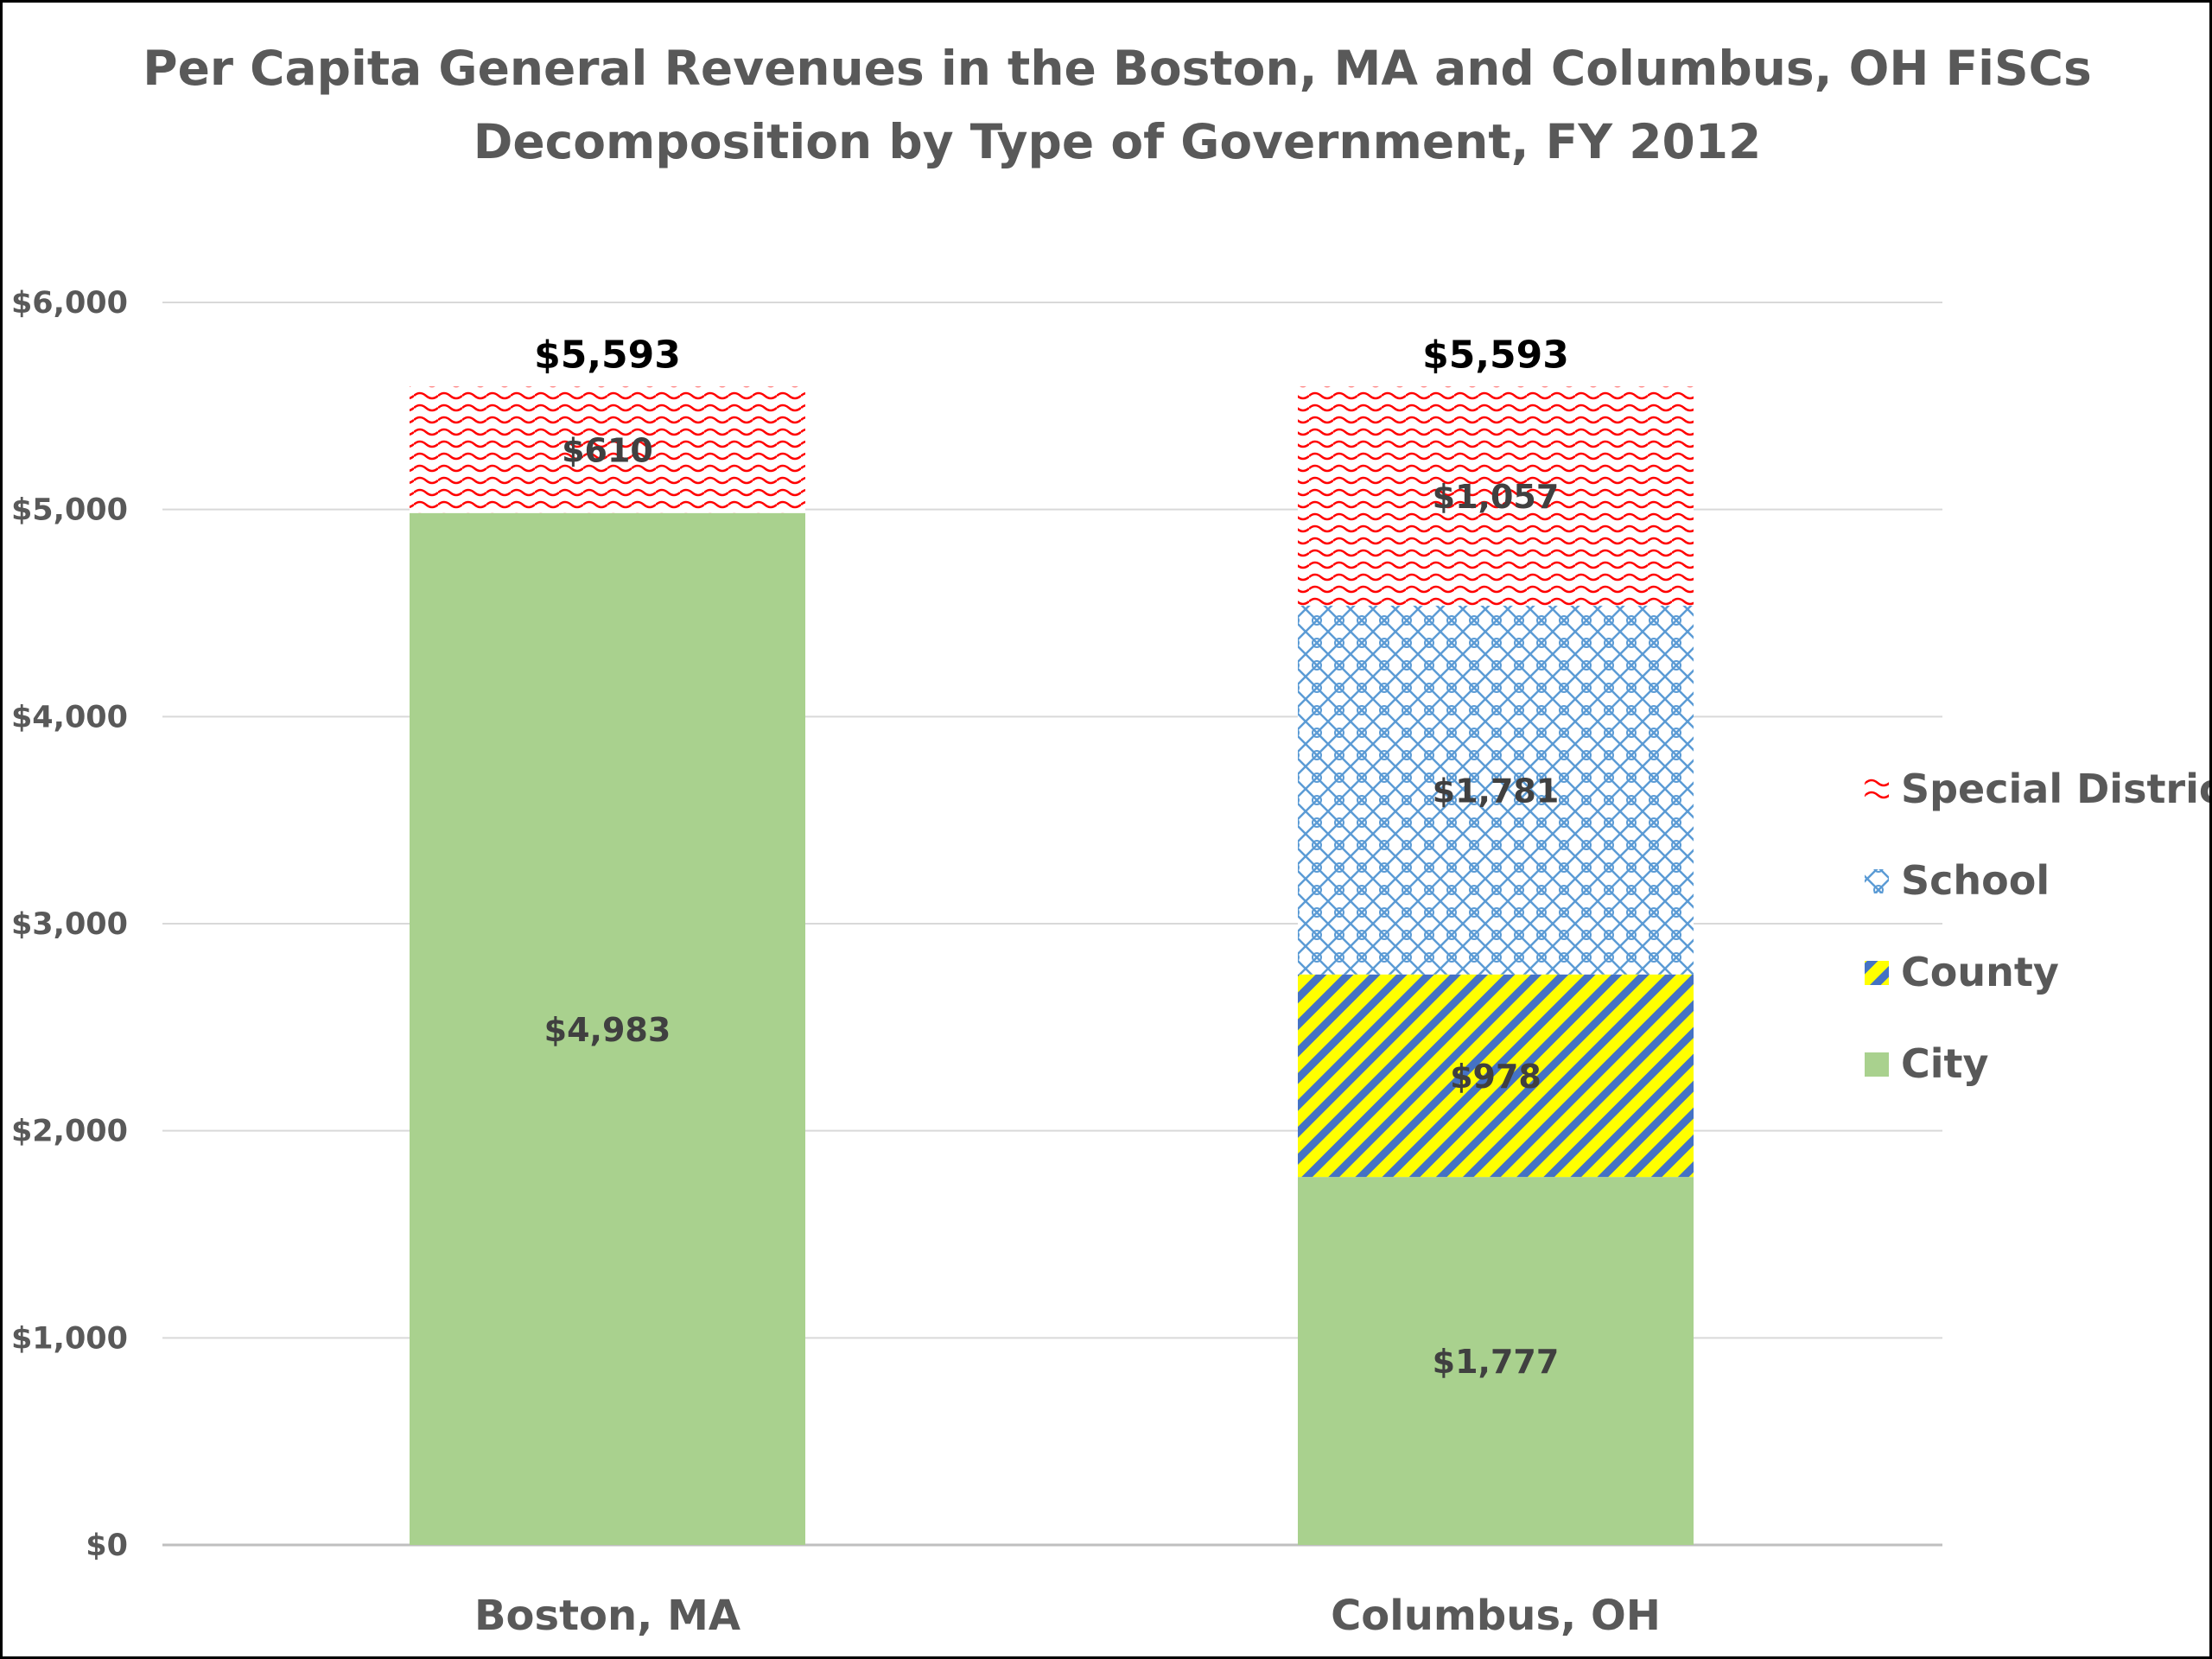 The width and height of the screenshot is (2212, 1659). I want to click on y-tick-label: $4,000, so click(69, 717).